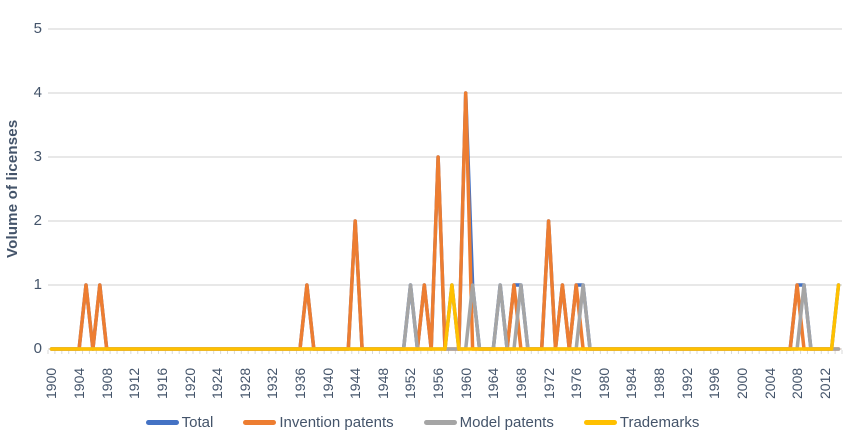 Image resolution: width=845 pixels, height=441 pixels. Describe the element at coordinates (37, 348) in the screenshot. I see `y-tick-label: 0` at that location.